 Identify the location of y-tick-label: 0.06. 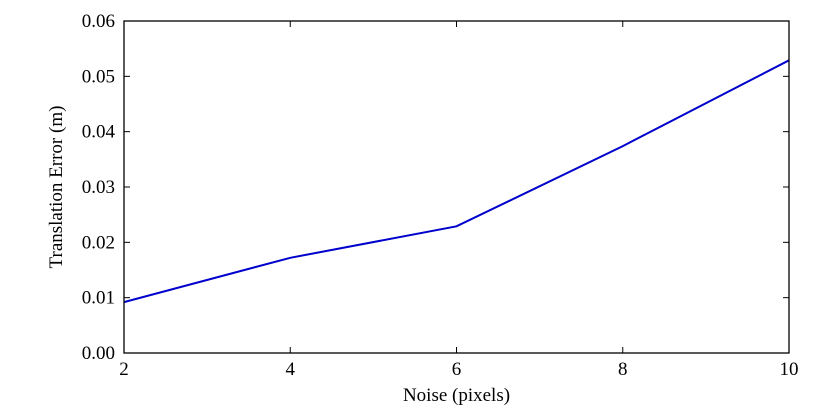
(98, 21).